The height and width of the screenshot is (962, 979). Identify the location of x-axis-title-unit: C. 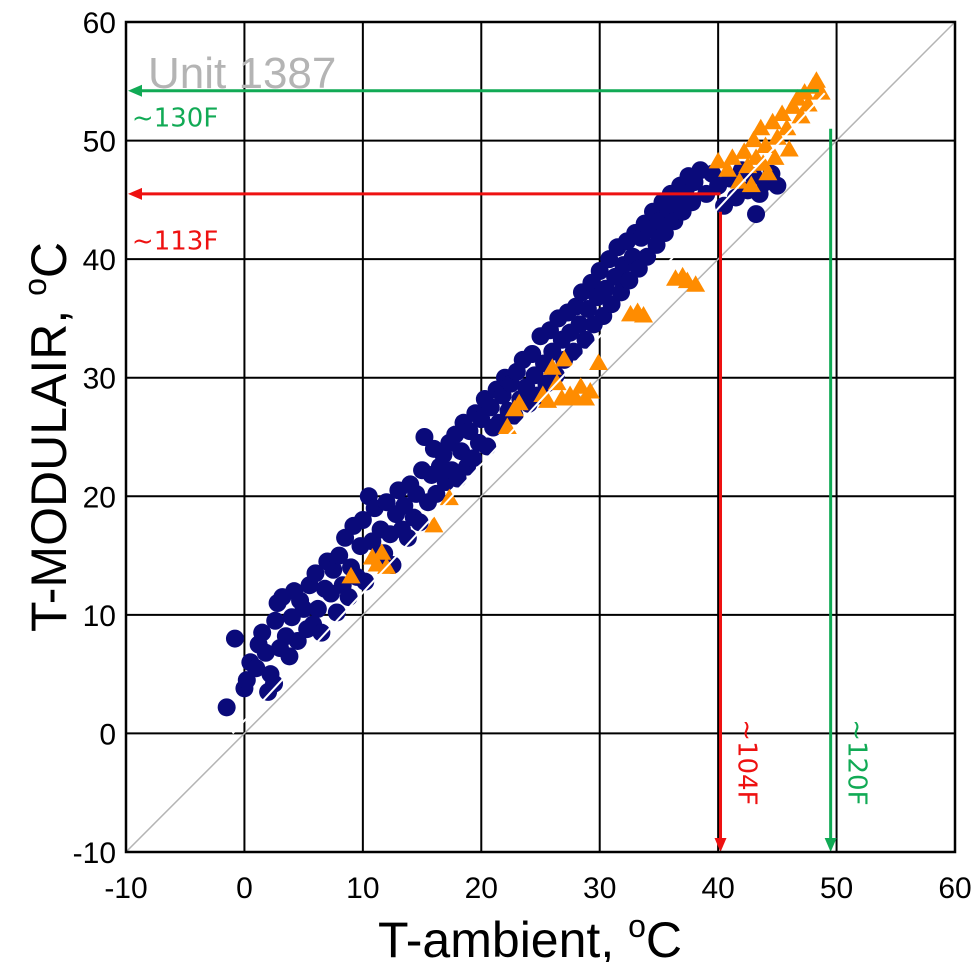
(664, 937).